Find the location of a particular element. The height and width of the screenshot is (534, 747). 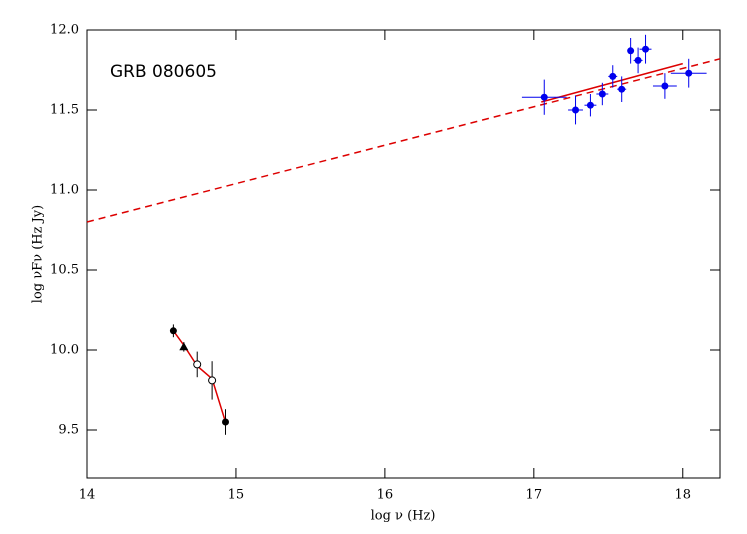

y-tick-label: 10.0 is located at coordinates (64, 350).